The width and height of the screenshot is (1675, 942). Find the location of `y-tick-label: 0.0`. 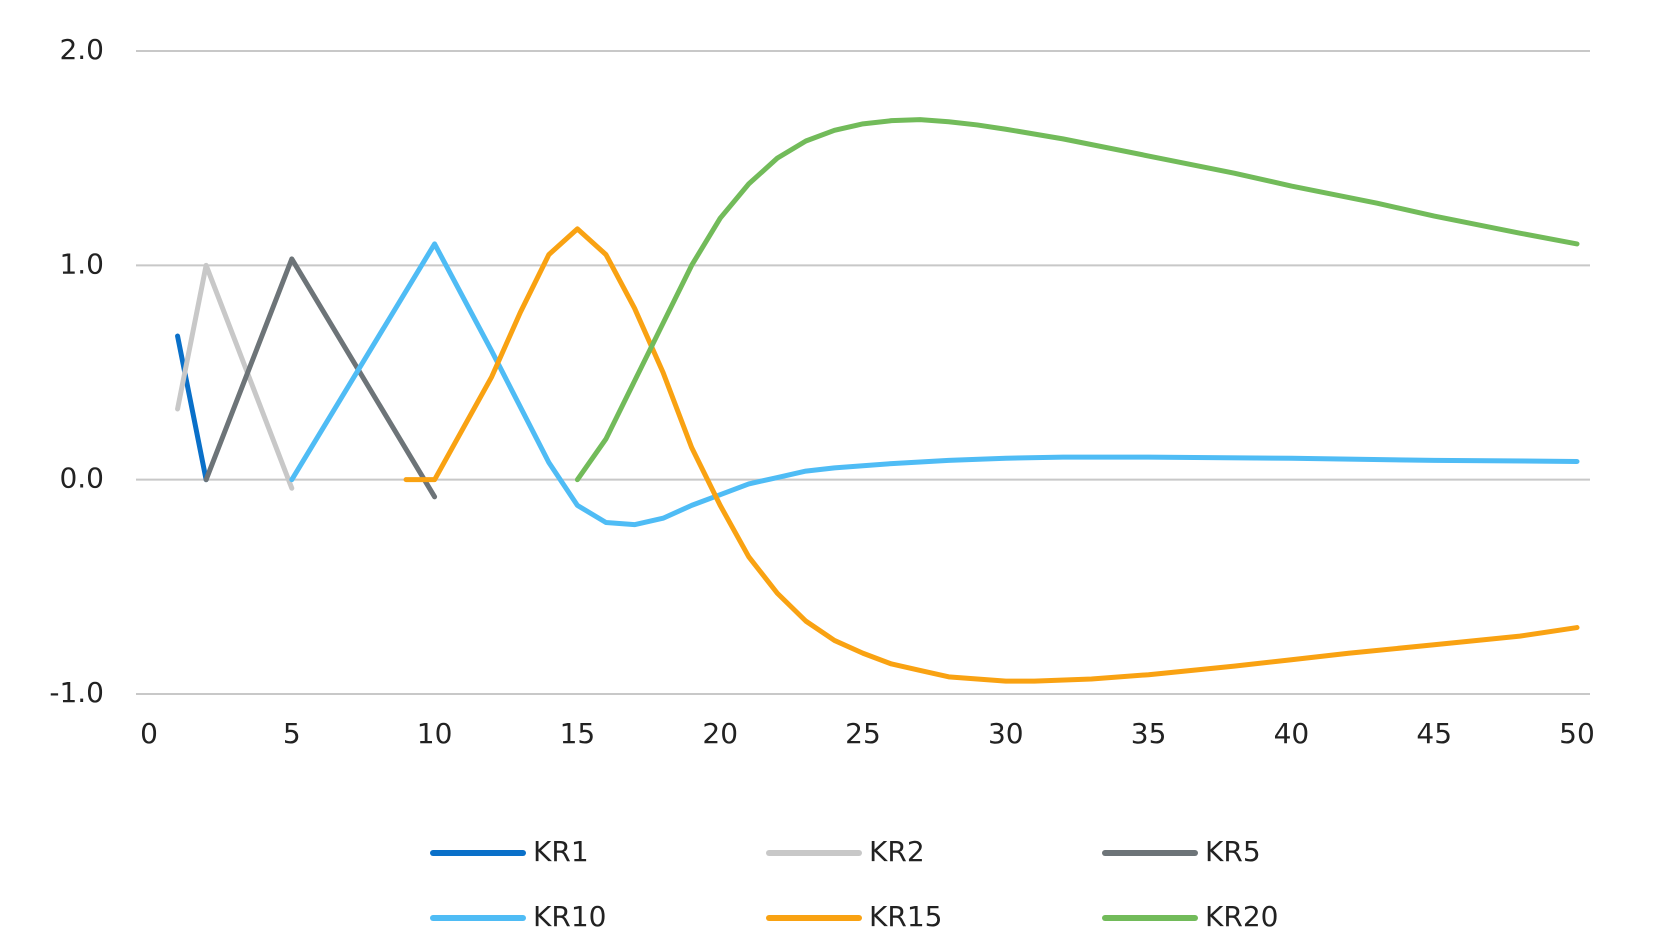

y-tick-label: 0.0 is located at coordinates (81, 478).